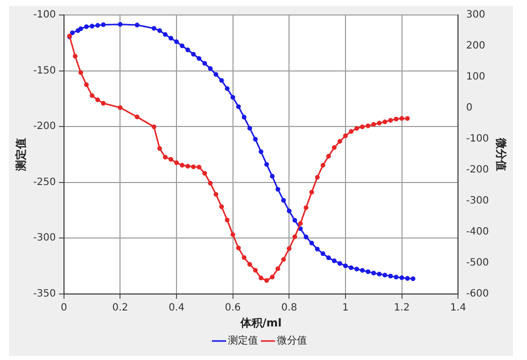 The image size is (527, 360). Describe the element at coordinates (477, 200) in the screenshot. I see `y2-tick-label: -300` at that location.